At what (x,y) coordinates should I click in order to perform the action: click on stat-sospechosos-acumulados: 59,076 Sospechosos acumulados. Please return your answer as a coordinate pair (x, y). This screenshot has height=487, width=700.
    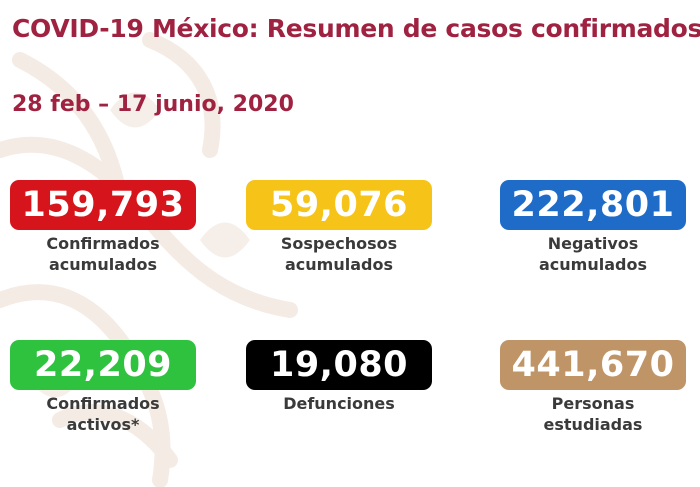
    Looking at the image, I should click on (339, 227).